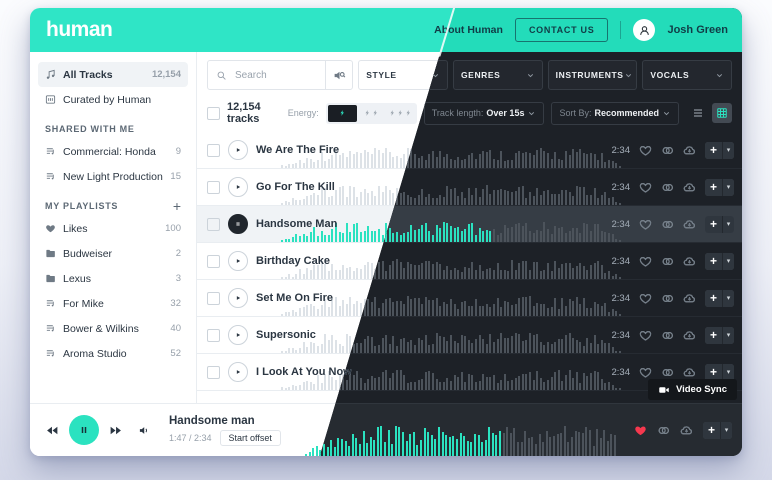  I want to click on audio-search-icon, so click(338, 75).